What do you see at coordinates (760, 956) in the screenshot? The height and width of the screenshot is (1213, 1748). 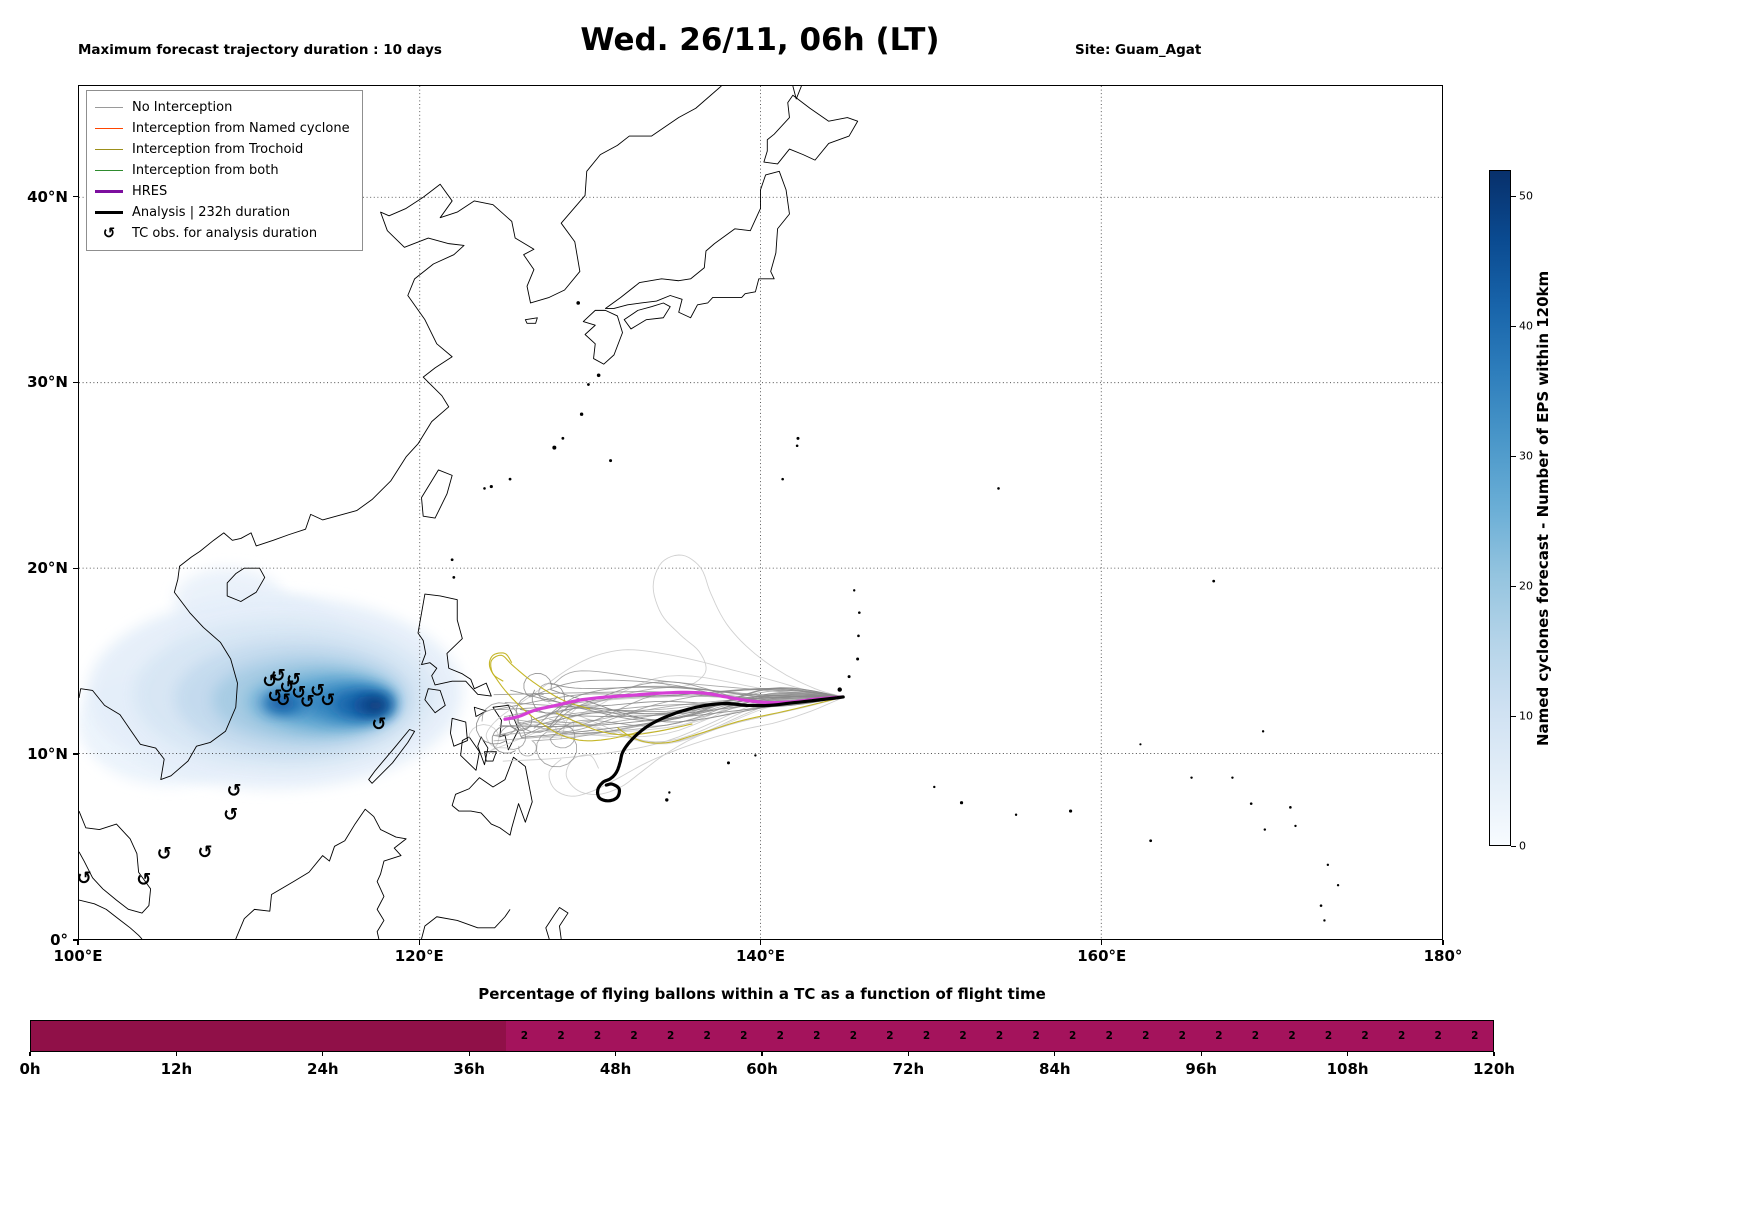 I see `x-tick-label: 140°E` at bounding box center [760, 956].